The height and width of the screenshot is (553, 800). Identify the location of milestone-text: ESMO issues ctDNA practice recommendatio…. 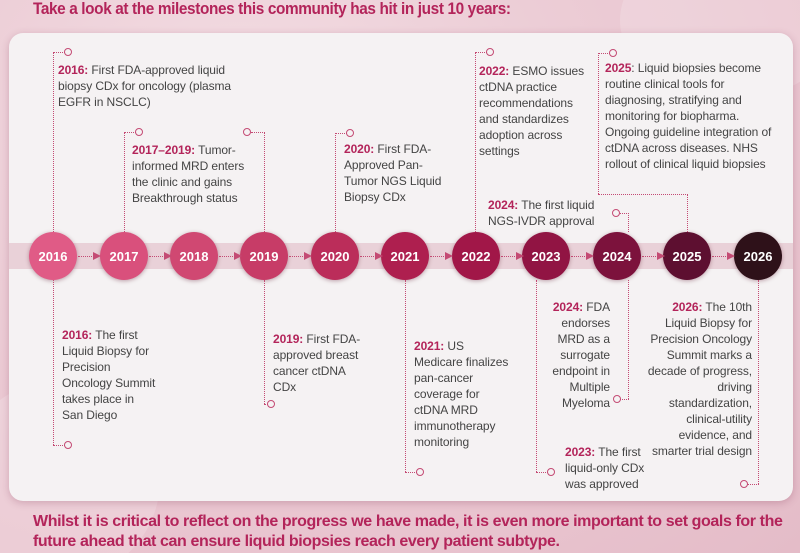
(532, 111).